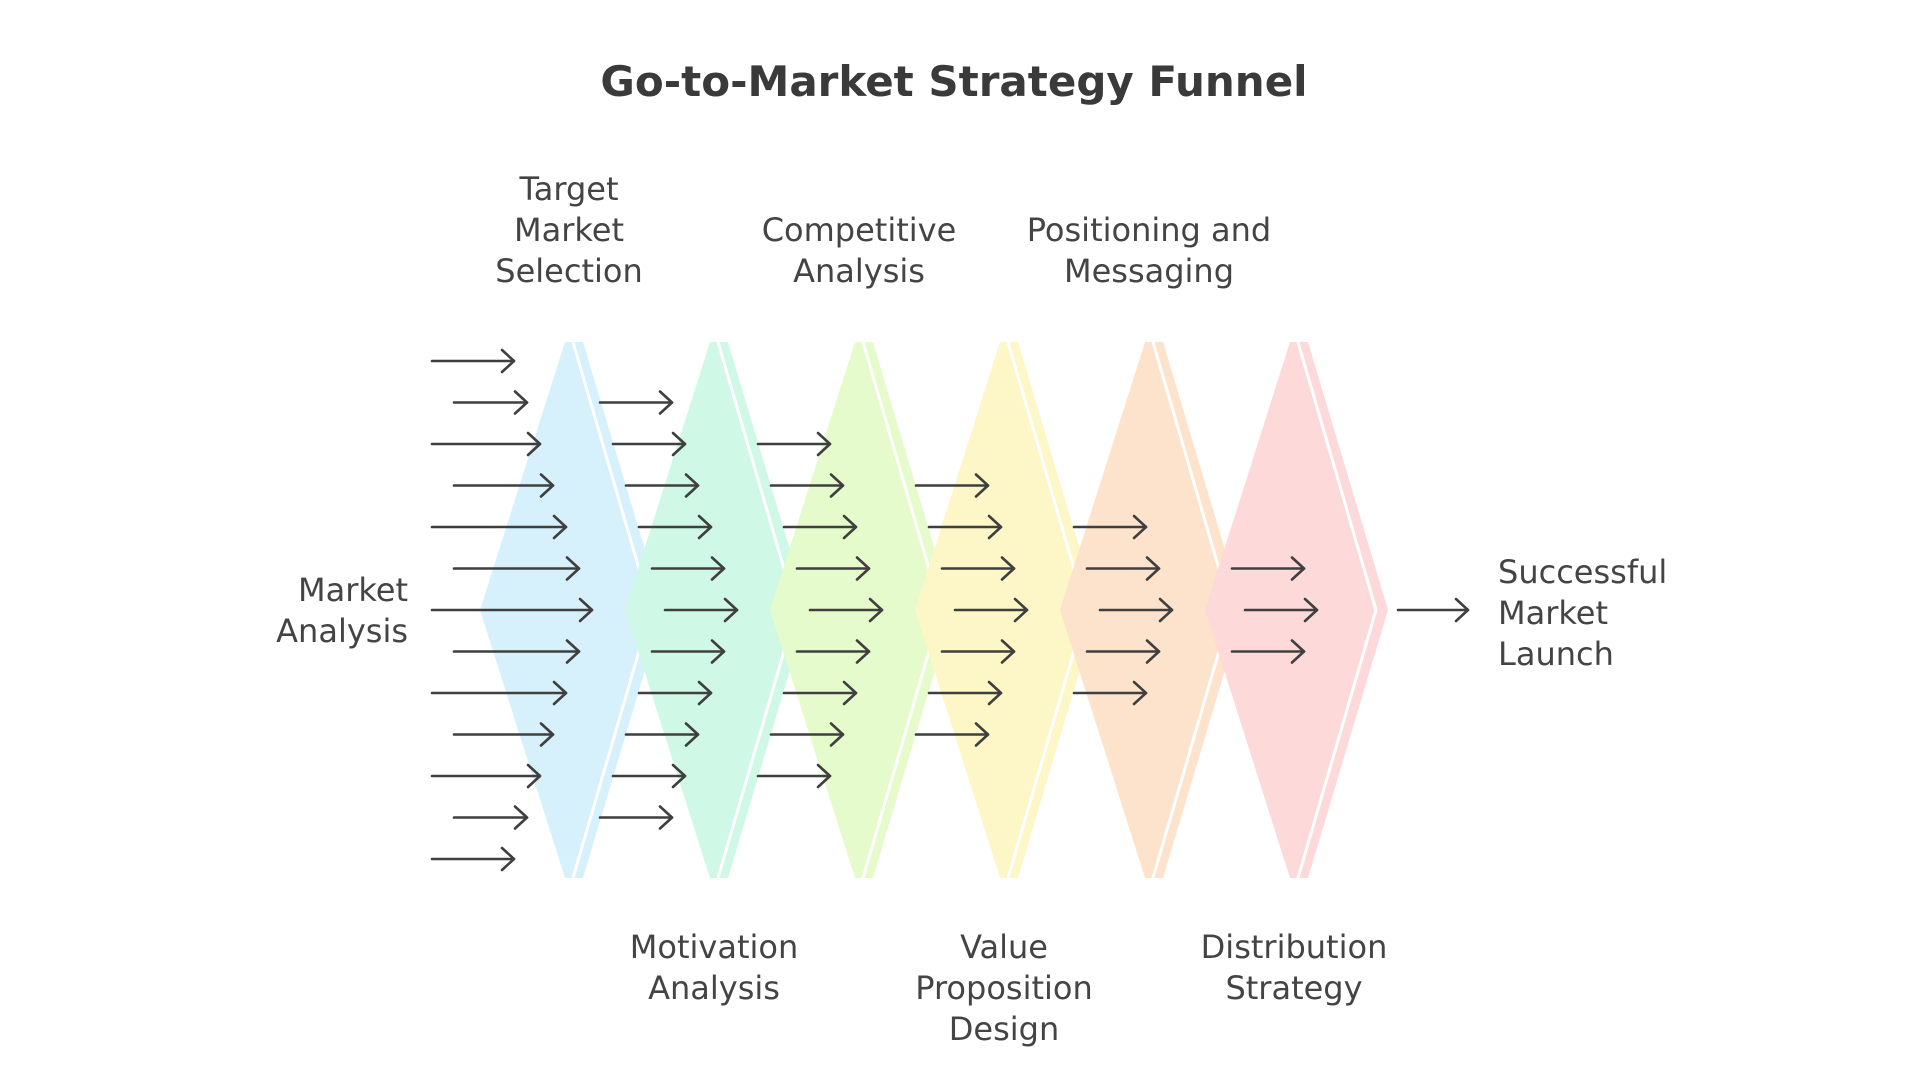  Describe the element at coordinates (1582, 572) in the screenshot. I see `end-label-line: Successful` at that location.